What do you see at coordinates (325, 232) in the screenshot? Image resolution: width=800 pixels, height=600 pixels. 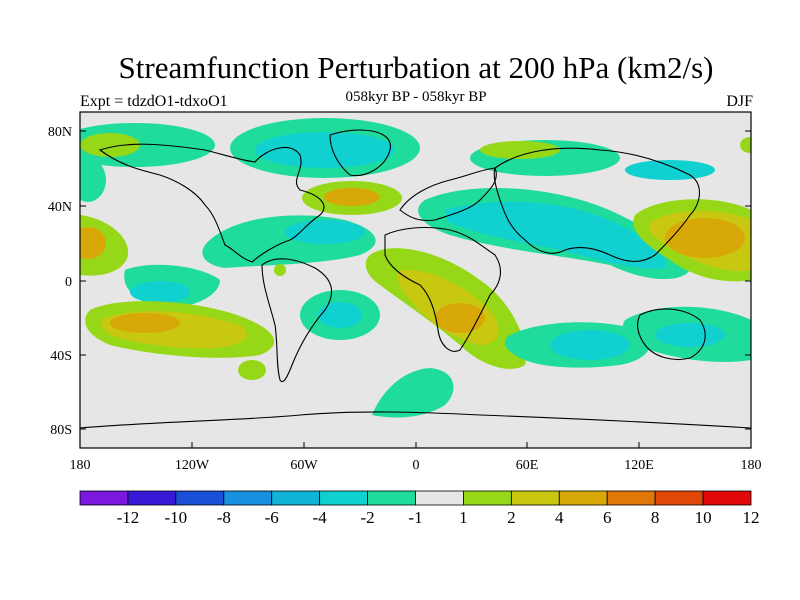 I see `contour-americas-inner` at bounding box center [325, 232].